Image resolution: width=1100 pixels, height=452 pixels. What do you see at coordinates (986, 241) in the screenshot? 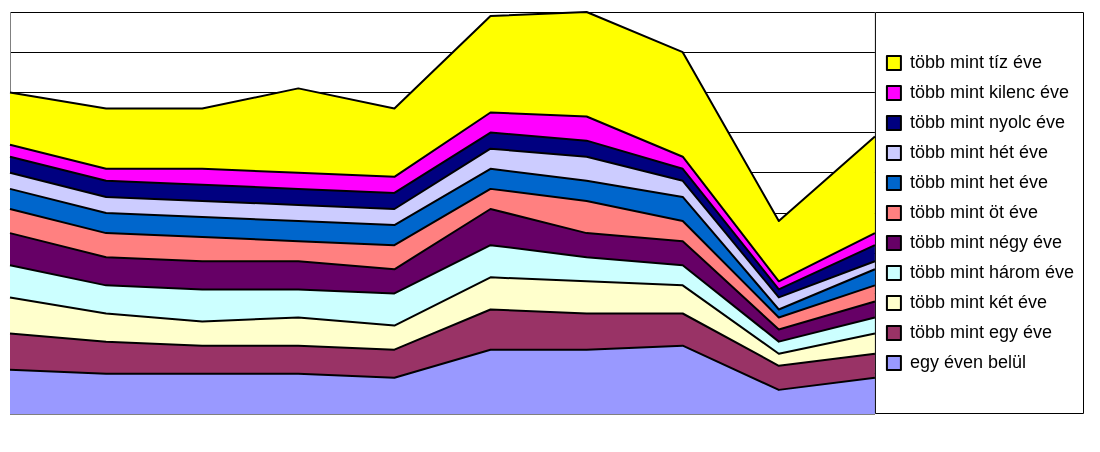
I see `legend-label: több mint négy éve` at bounding box center [986, 241].